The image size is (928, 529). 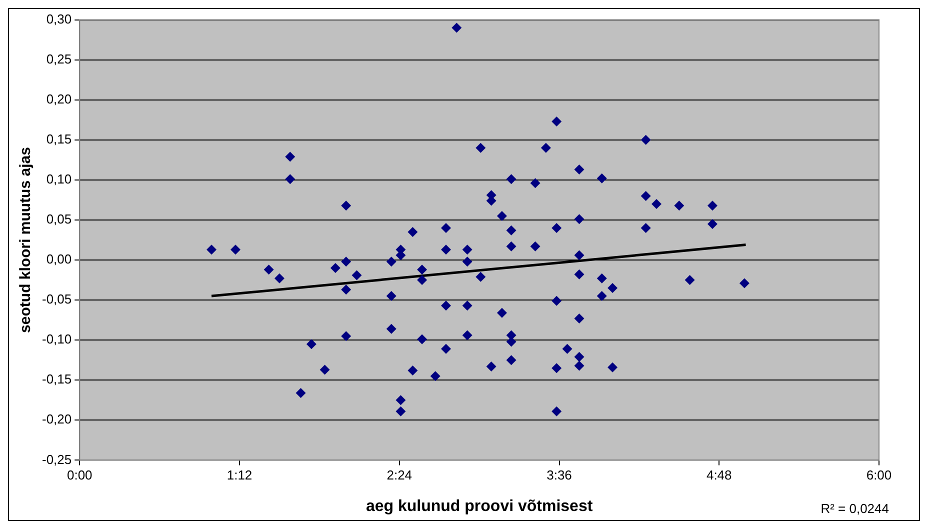 What do you see at coordinates (59, 98) in the screenshot?
I see `y-tick-label: 0,20` at bounding box center [59, 98].